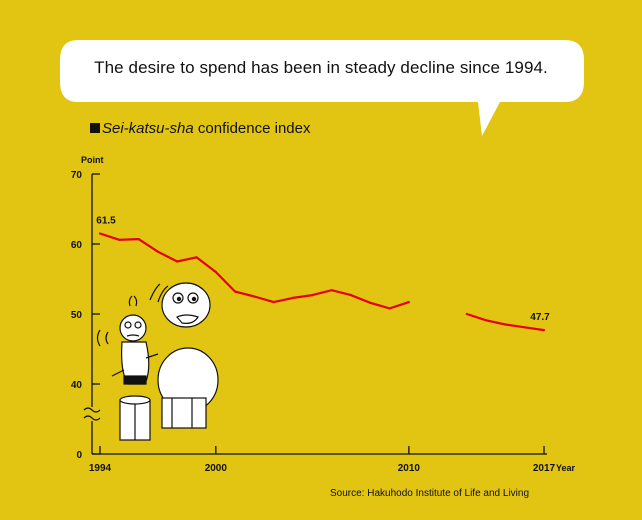  Describe the element at coordinates (566, 468) in the screenshot. I see `x-axis-label: Year` at that location.